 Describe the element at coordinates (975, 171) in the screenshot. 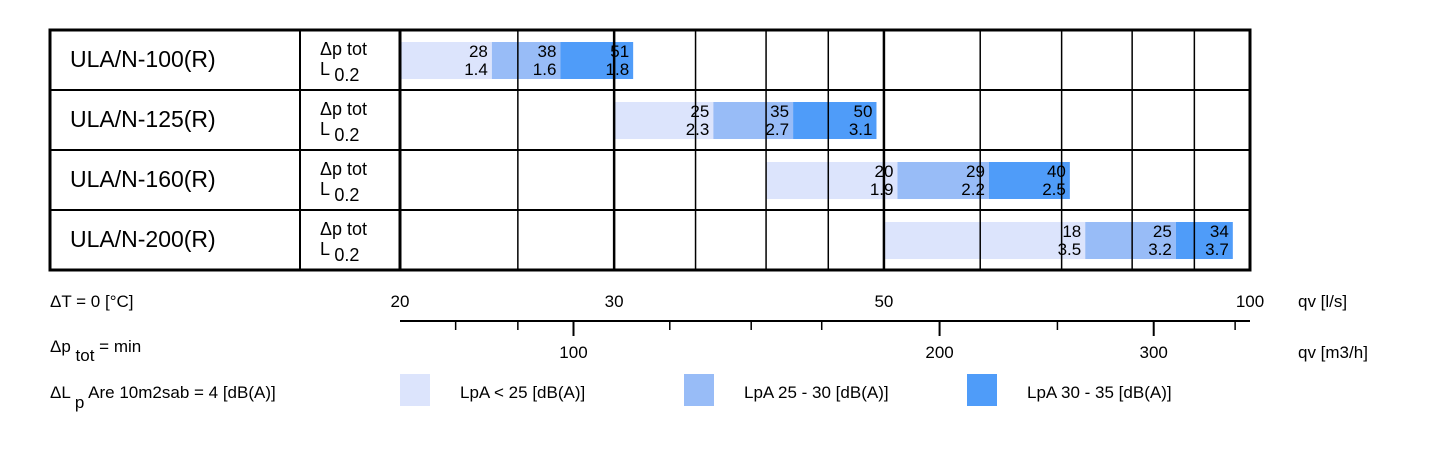

I see `bar-label-dp: 29` at that location.